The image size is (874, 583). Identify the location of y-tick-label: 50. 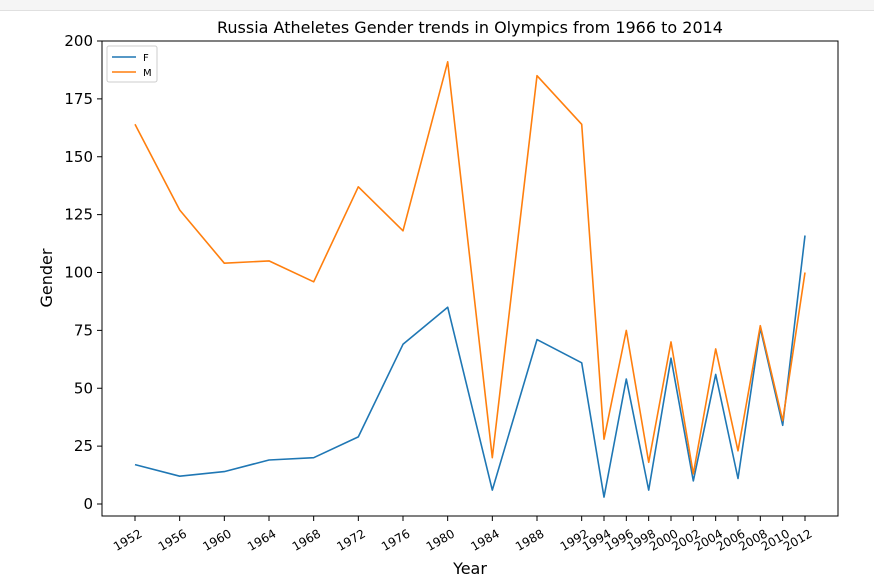
(83, 388).